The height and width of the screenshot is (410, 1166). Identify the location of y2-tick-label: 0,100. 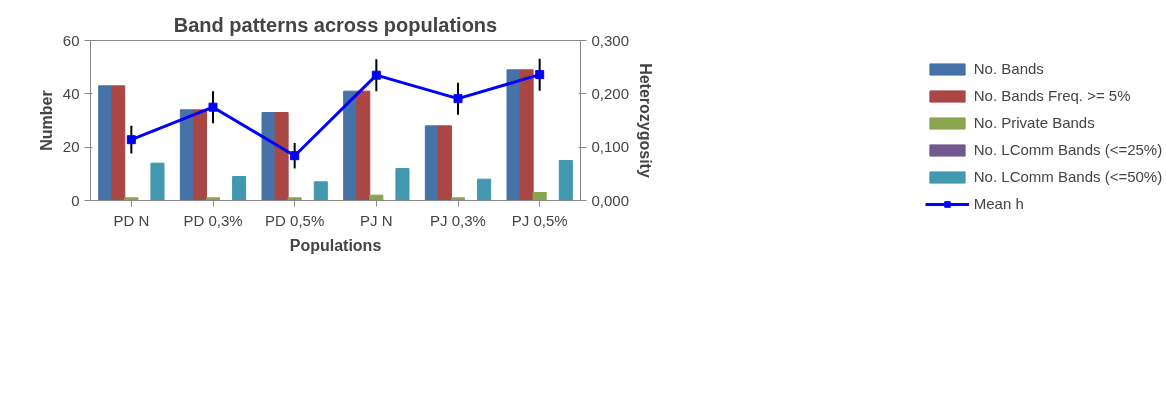
(610, 147).